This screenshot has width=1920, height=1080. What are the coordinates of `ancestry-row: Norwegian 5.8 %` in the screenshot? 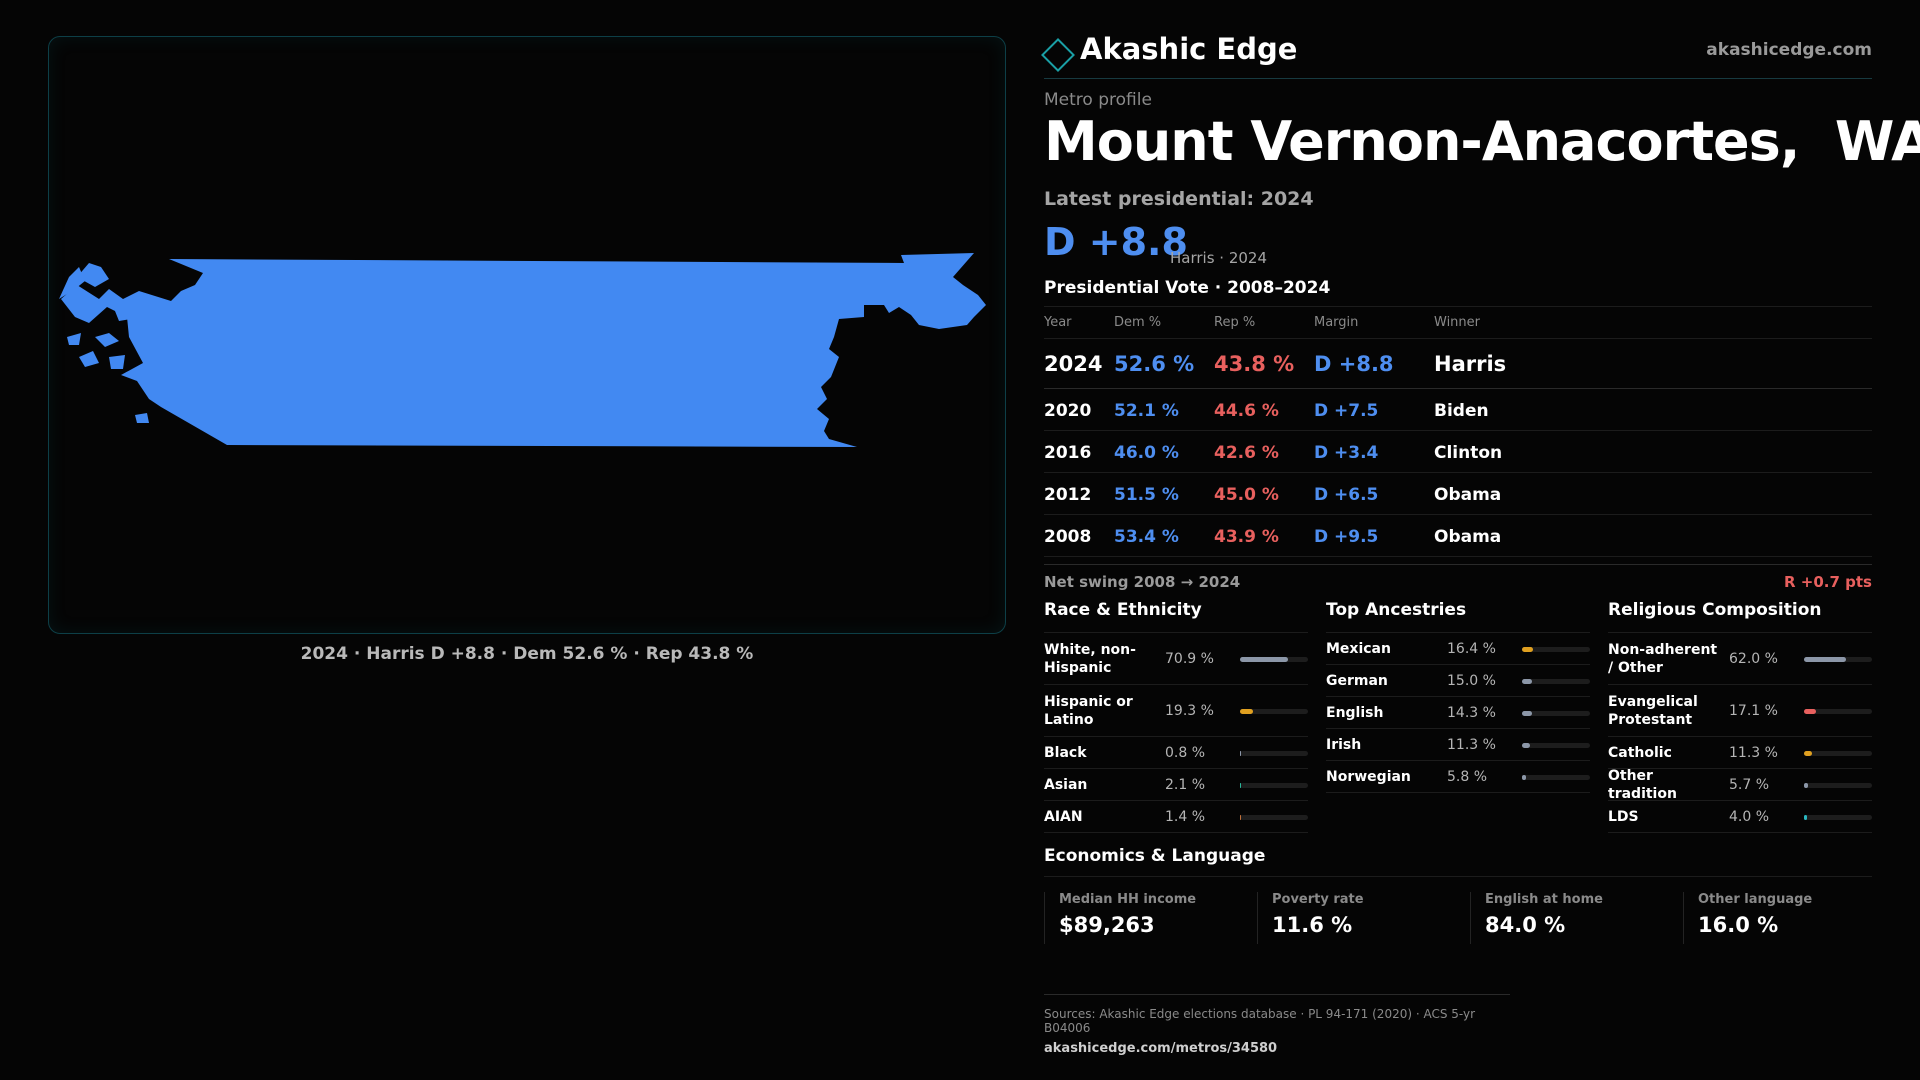 It's located at (1458, 777).